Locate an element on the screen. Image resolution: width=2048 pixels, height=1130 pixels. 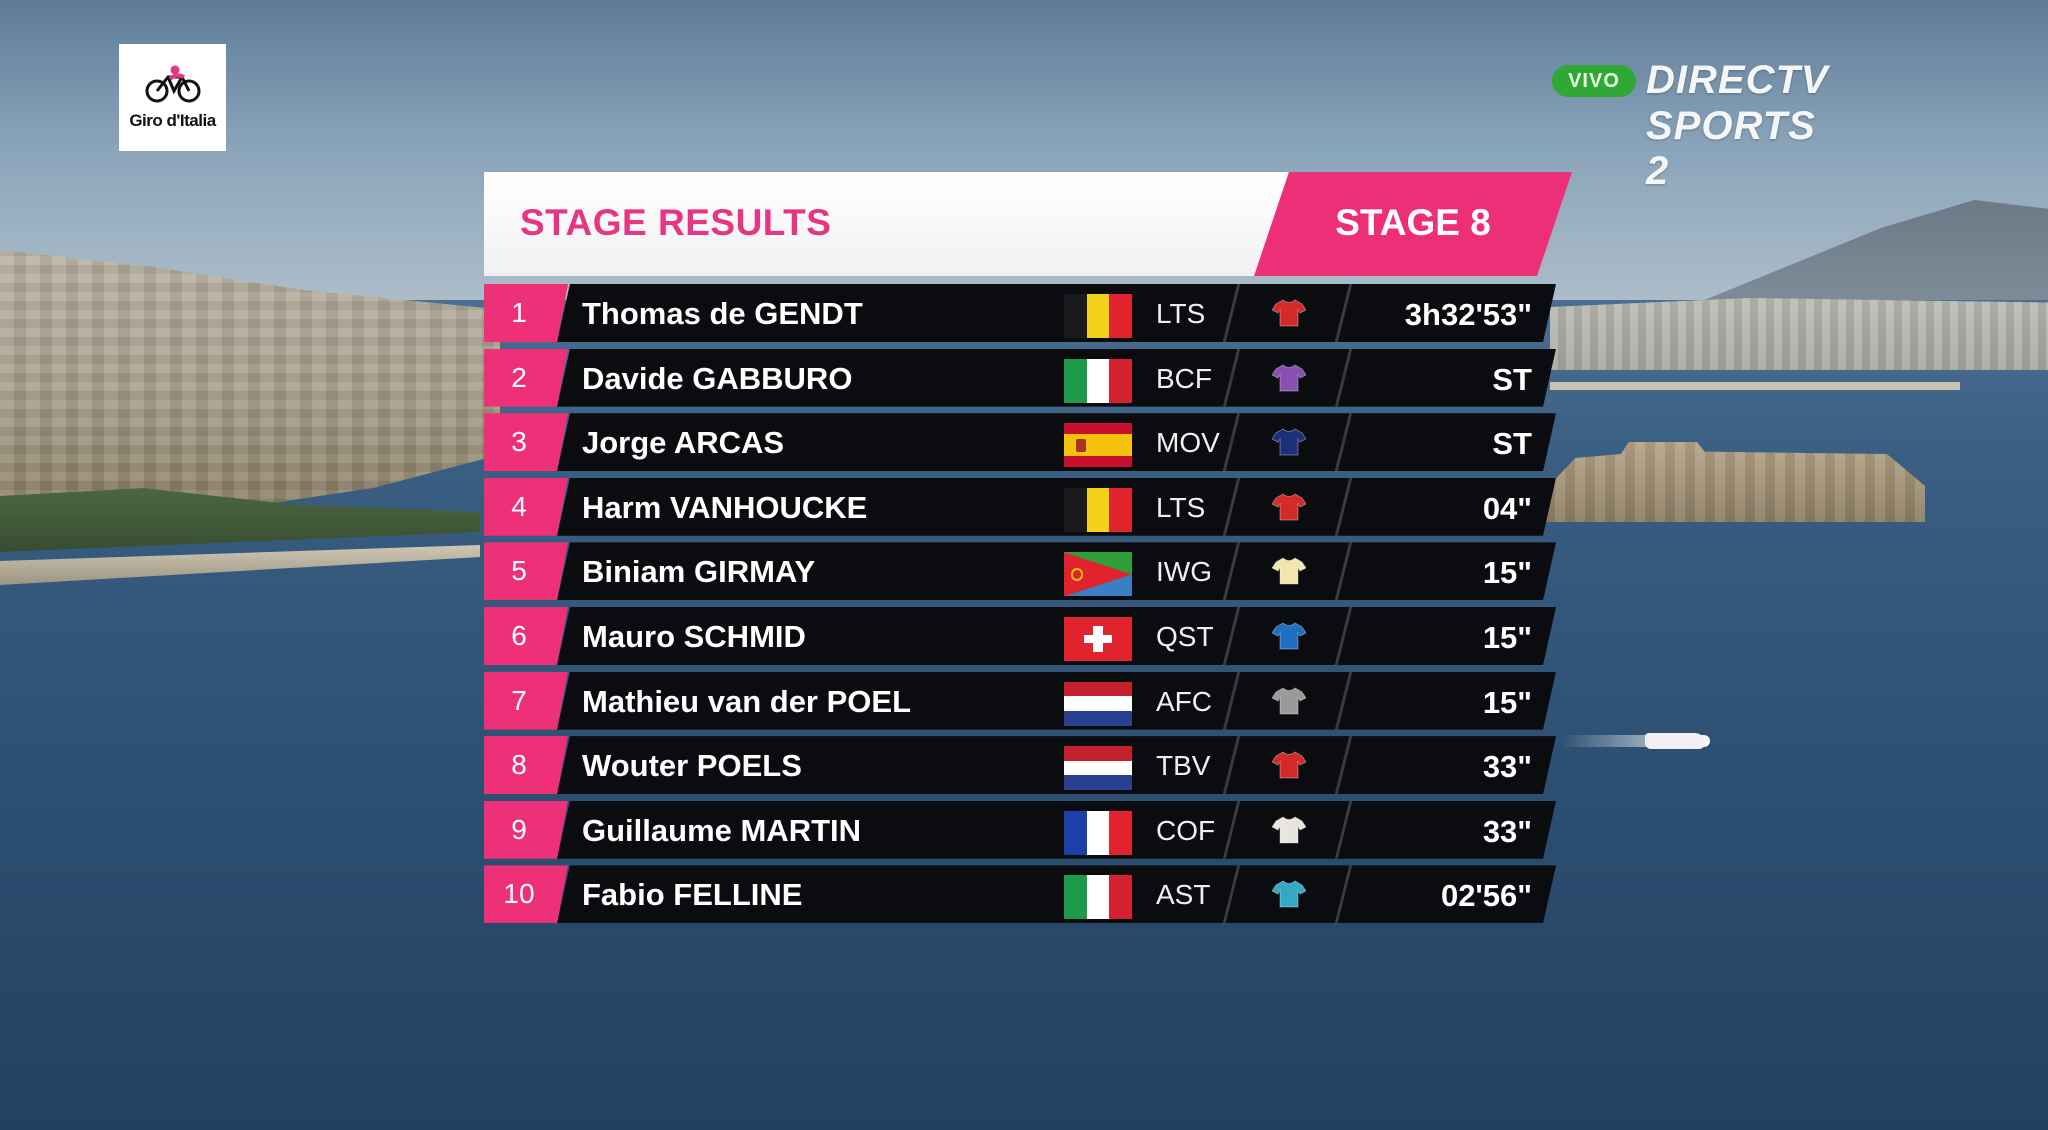
position-number: 7 is located at coordinates (519, 700).